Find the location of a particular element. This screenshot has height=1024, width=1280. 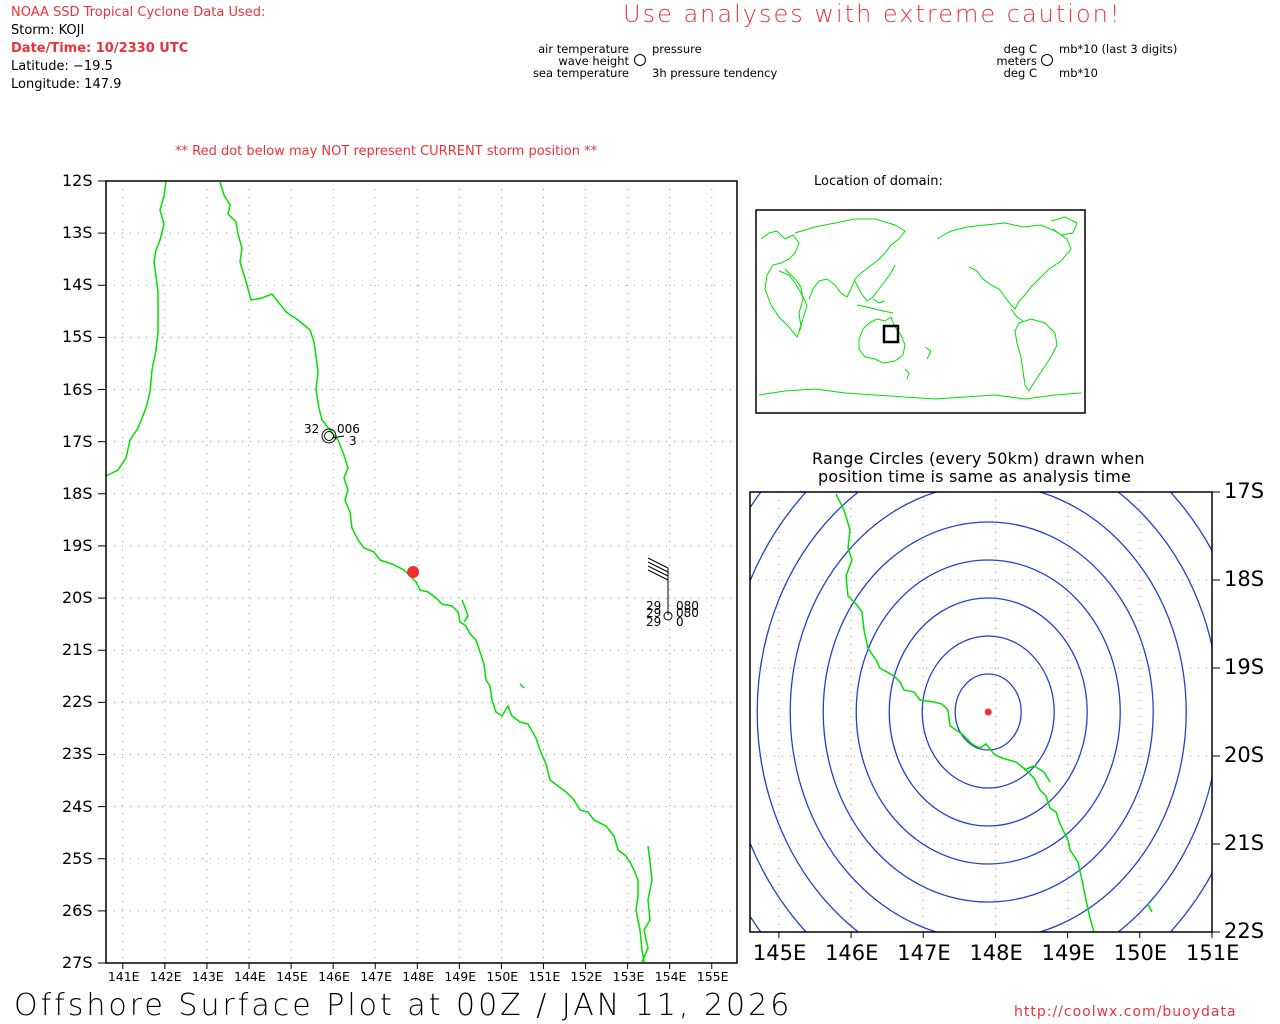

range-lat-label: 21S is located at coordinates (1244, 843).